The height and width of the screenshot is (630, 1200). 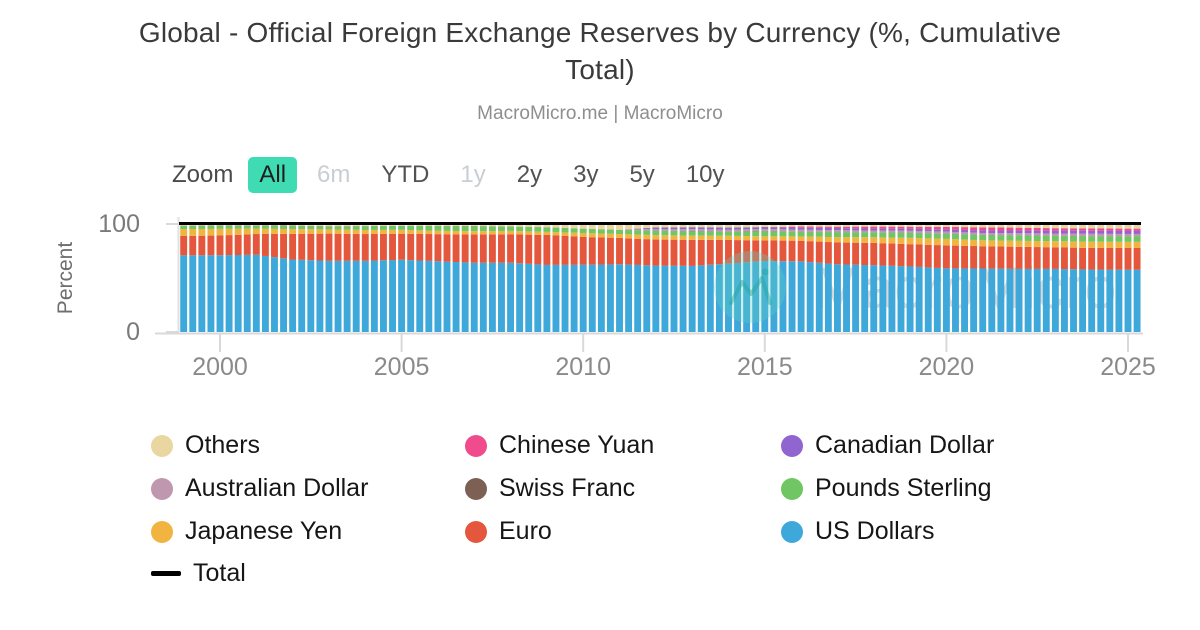 What do you see at coordinates (264, 531) in the screenshot?
I see `legend-label: Japanese Yen` at bounding box center [264, 531].